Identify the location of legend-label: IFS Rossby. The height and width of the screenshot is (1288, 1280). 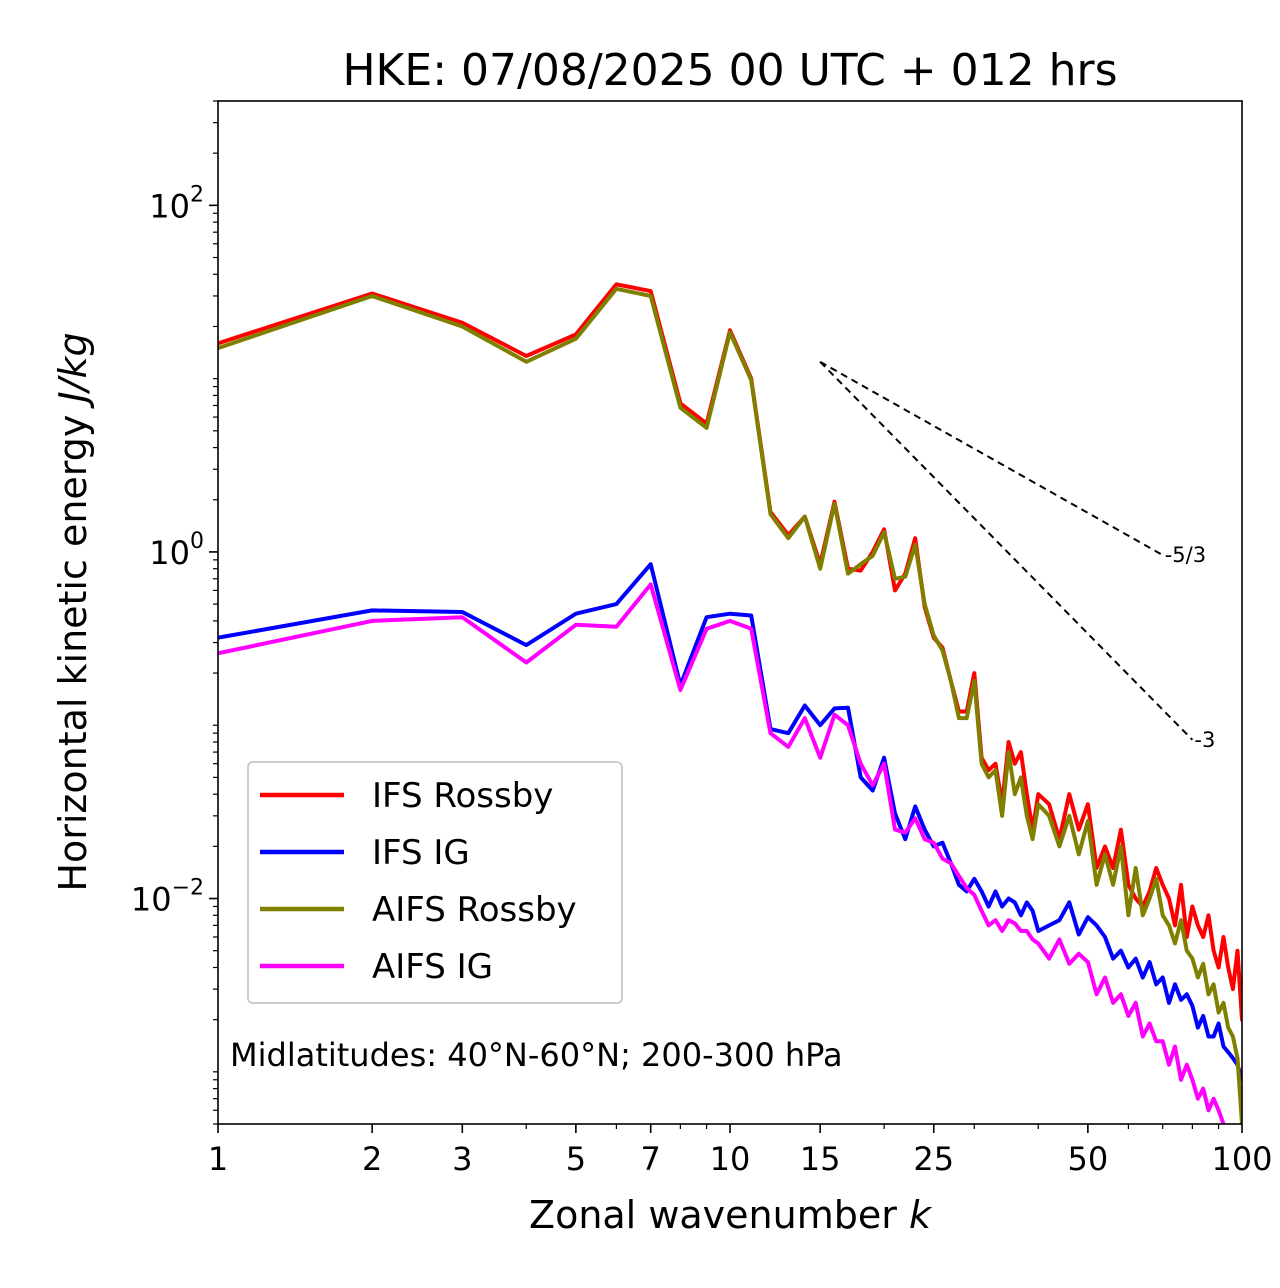
(462, 796).